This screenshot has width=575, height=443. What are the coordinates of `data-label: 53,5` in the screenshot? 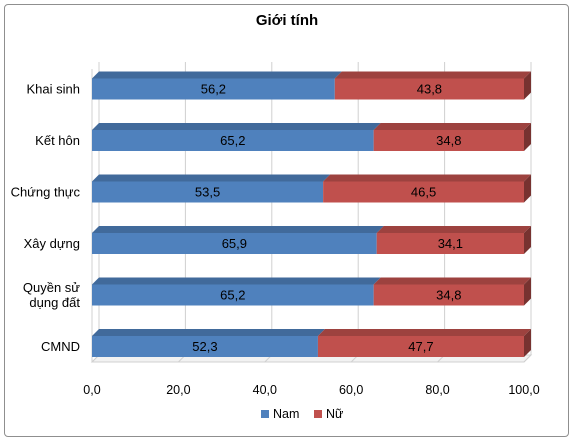 It's located at (207, 192).